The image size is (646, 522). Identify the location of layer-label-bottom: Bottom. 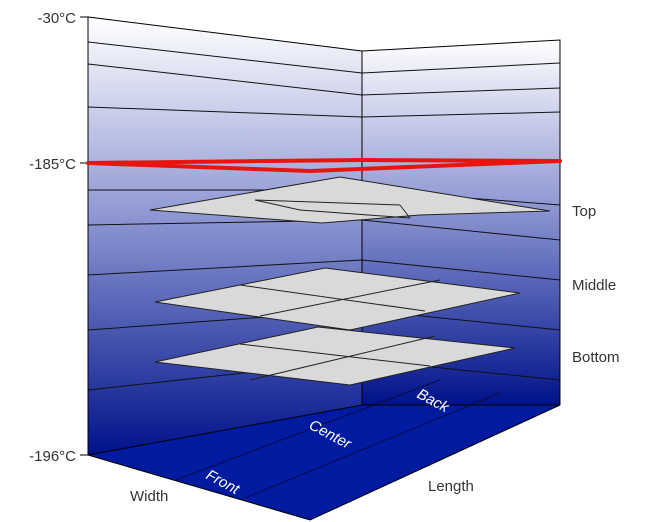
(596, 357).